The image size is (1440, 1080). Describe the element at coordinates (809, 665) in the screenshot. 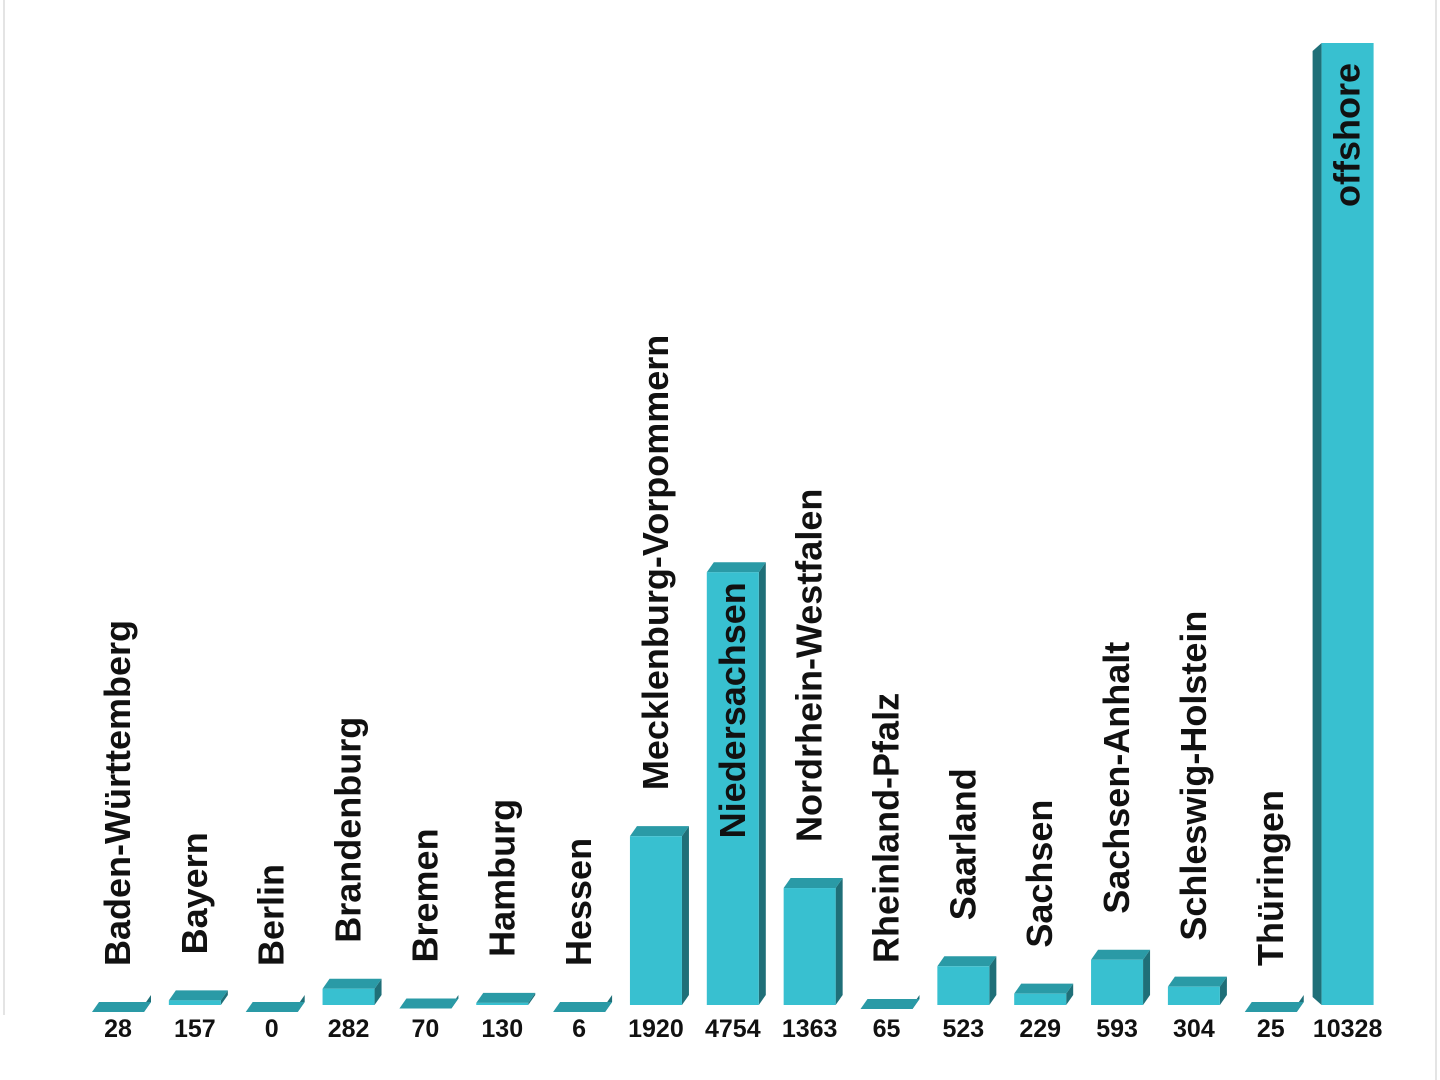

I see `category-label-nordrhein-westfalen: Nordrhein-Westfalen` at that location.